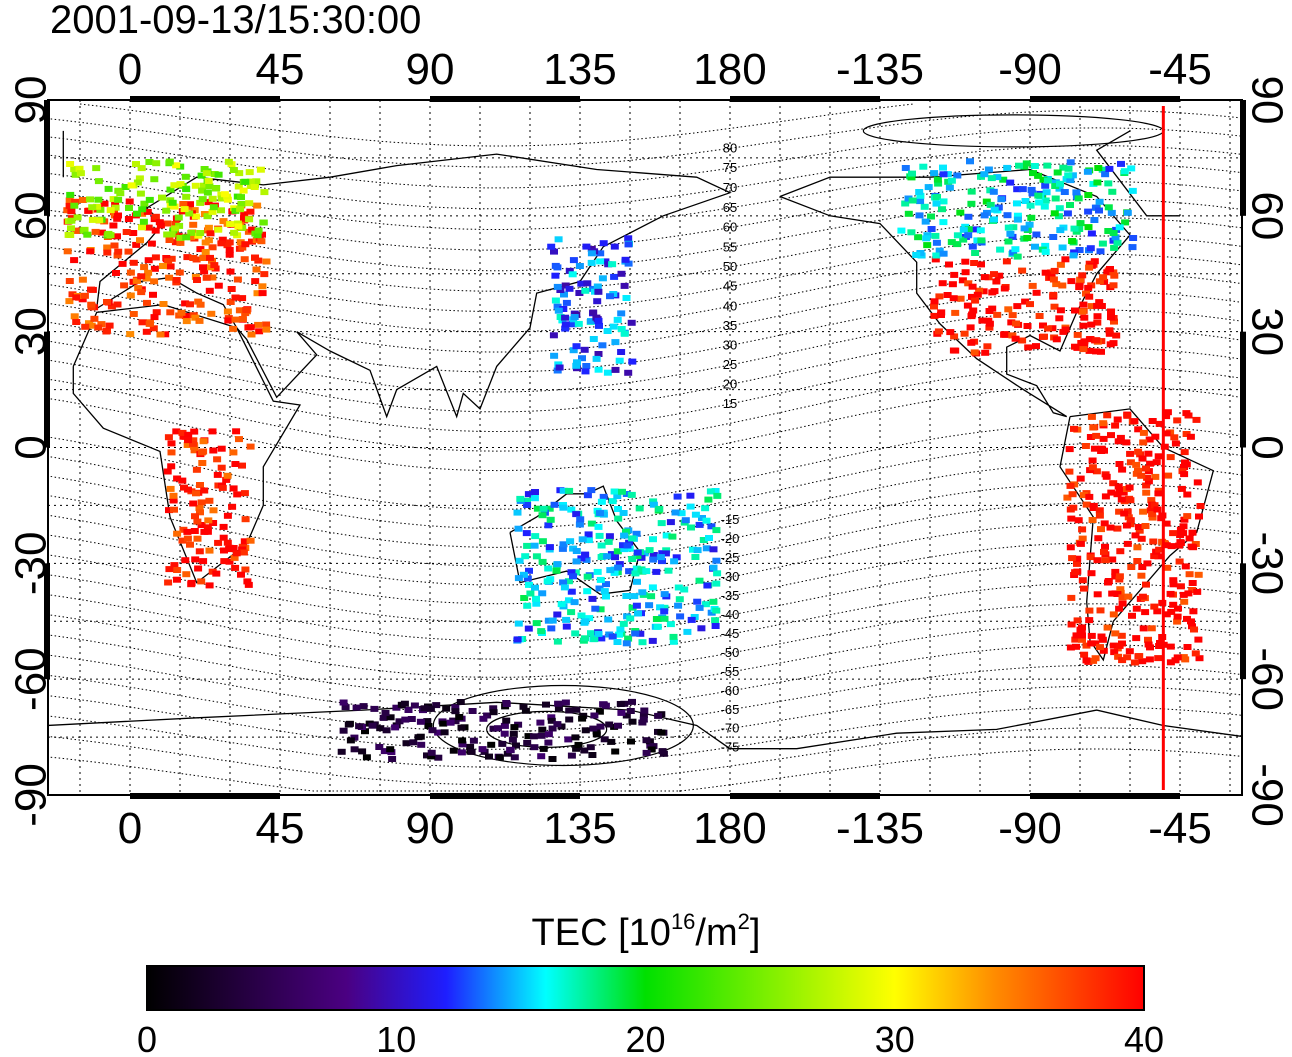 Image resolution: width=1292 pixels, height=1057 pixels. I want to click on top-lon-label: 180, so click(729, 69).